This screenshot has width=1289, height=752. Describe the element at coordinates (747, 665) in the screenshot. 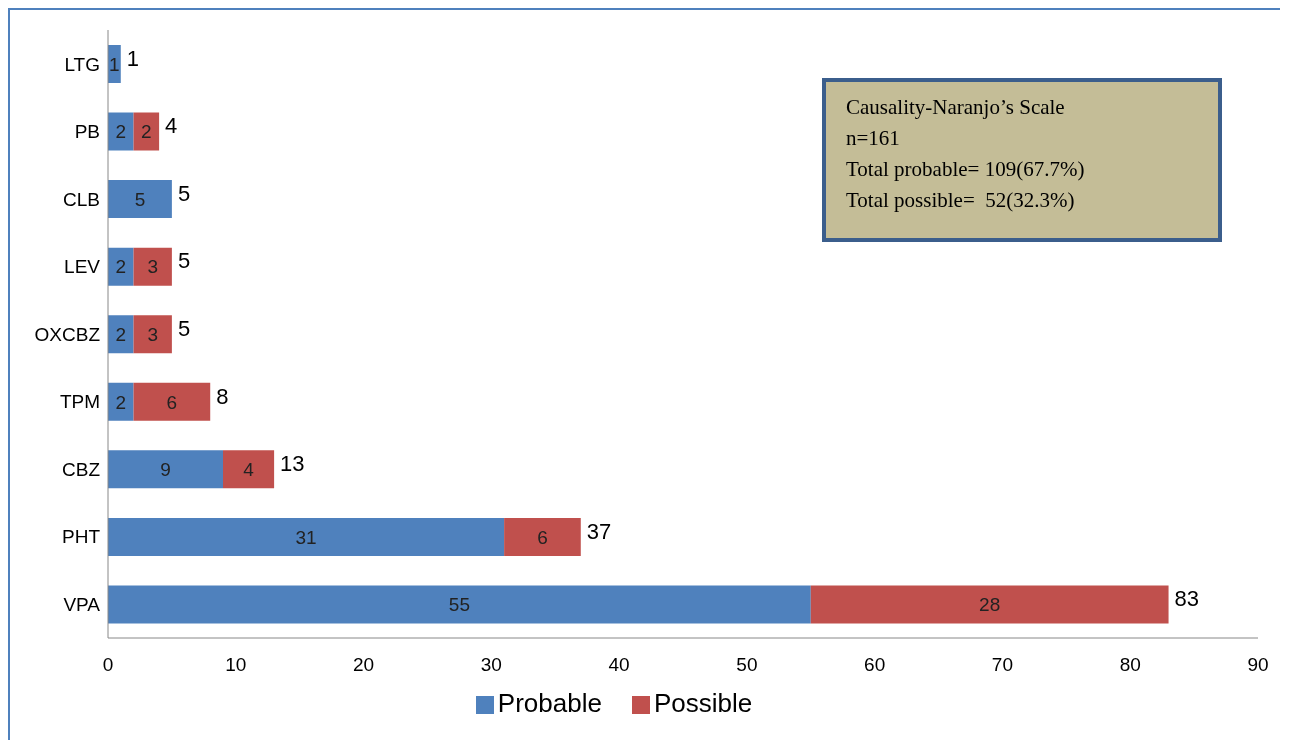

I see `x-tick-label: 50` at that location.